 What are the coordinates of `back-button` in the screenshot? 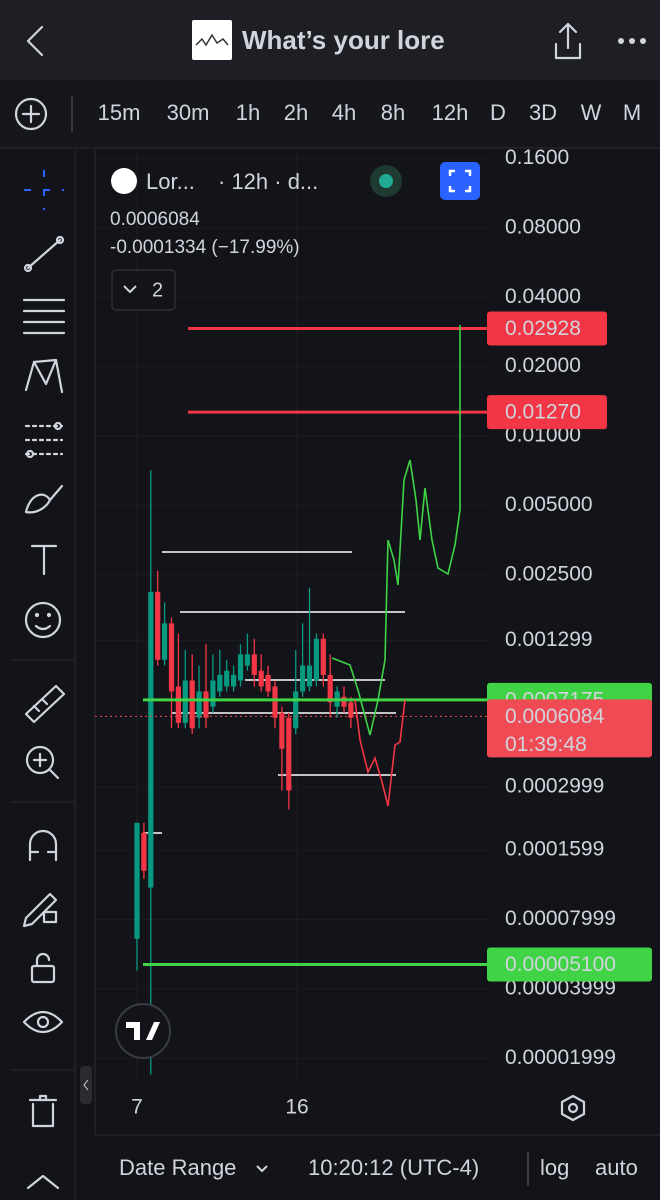 It's located at (35, 41).